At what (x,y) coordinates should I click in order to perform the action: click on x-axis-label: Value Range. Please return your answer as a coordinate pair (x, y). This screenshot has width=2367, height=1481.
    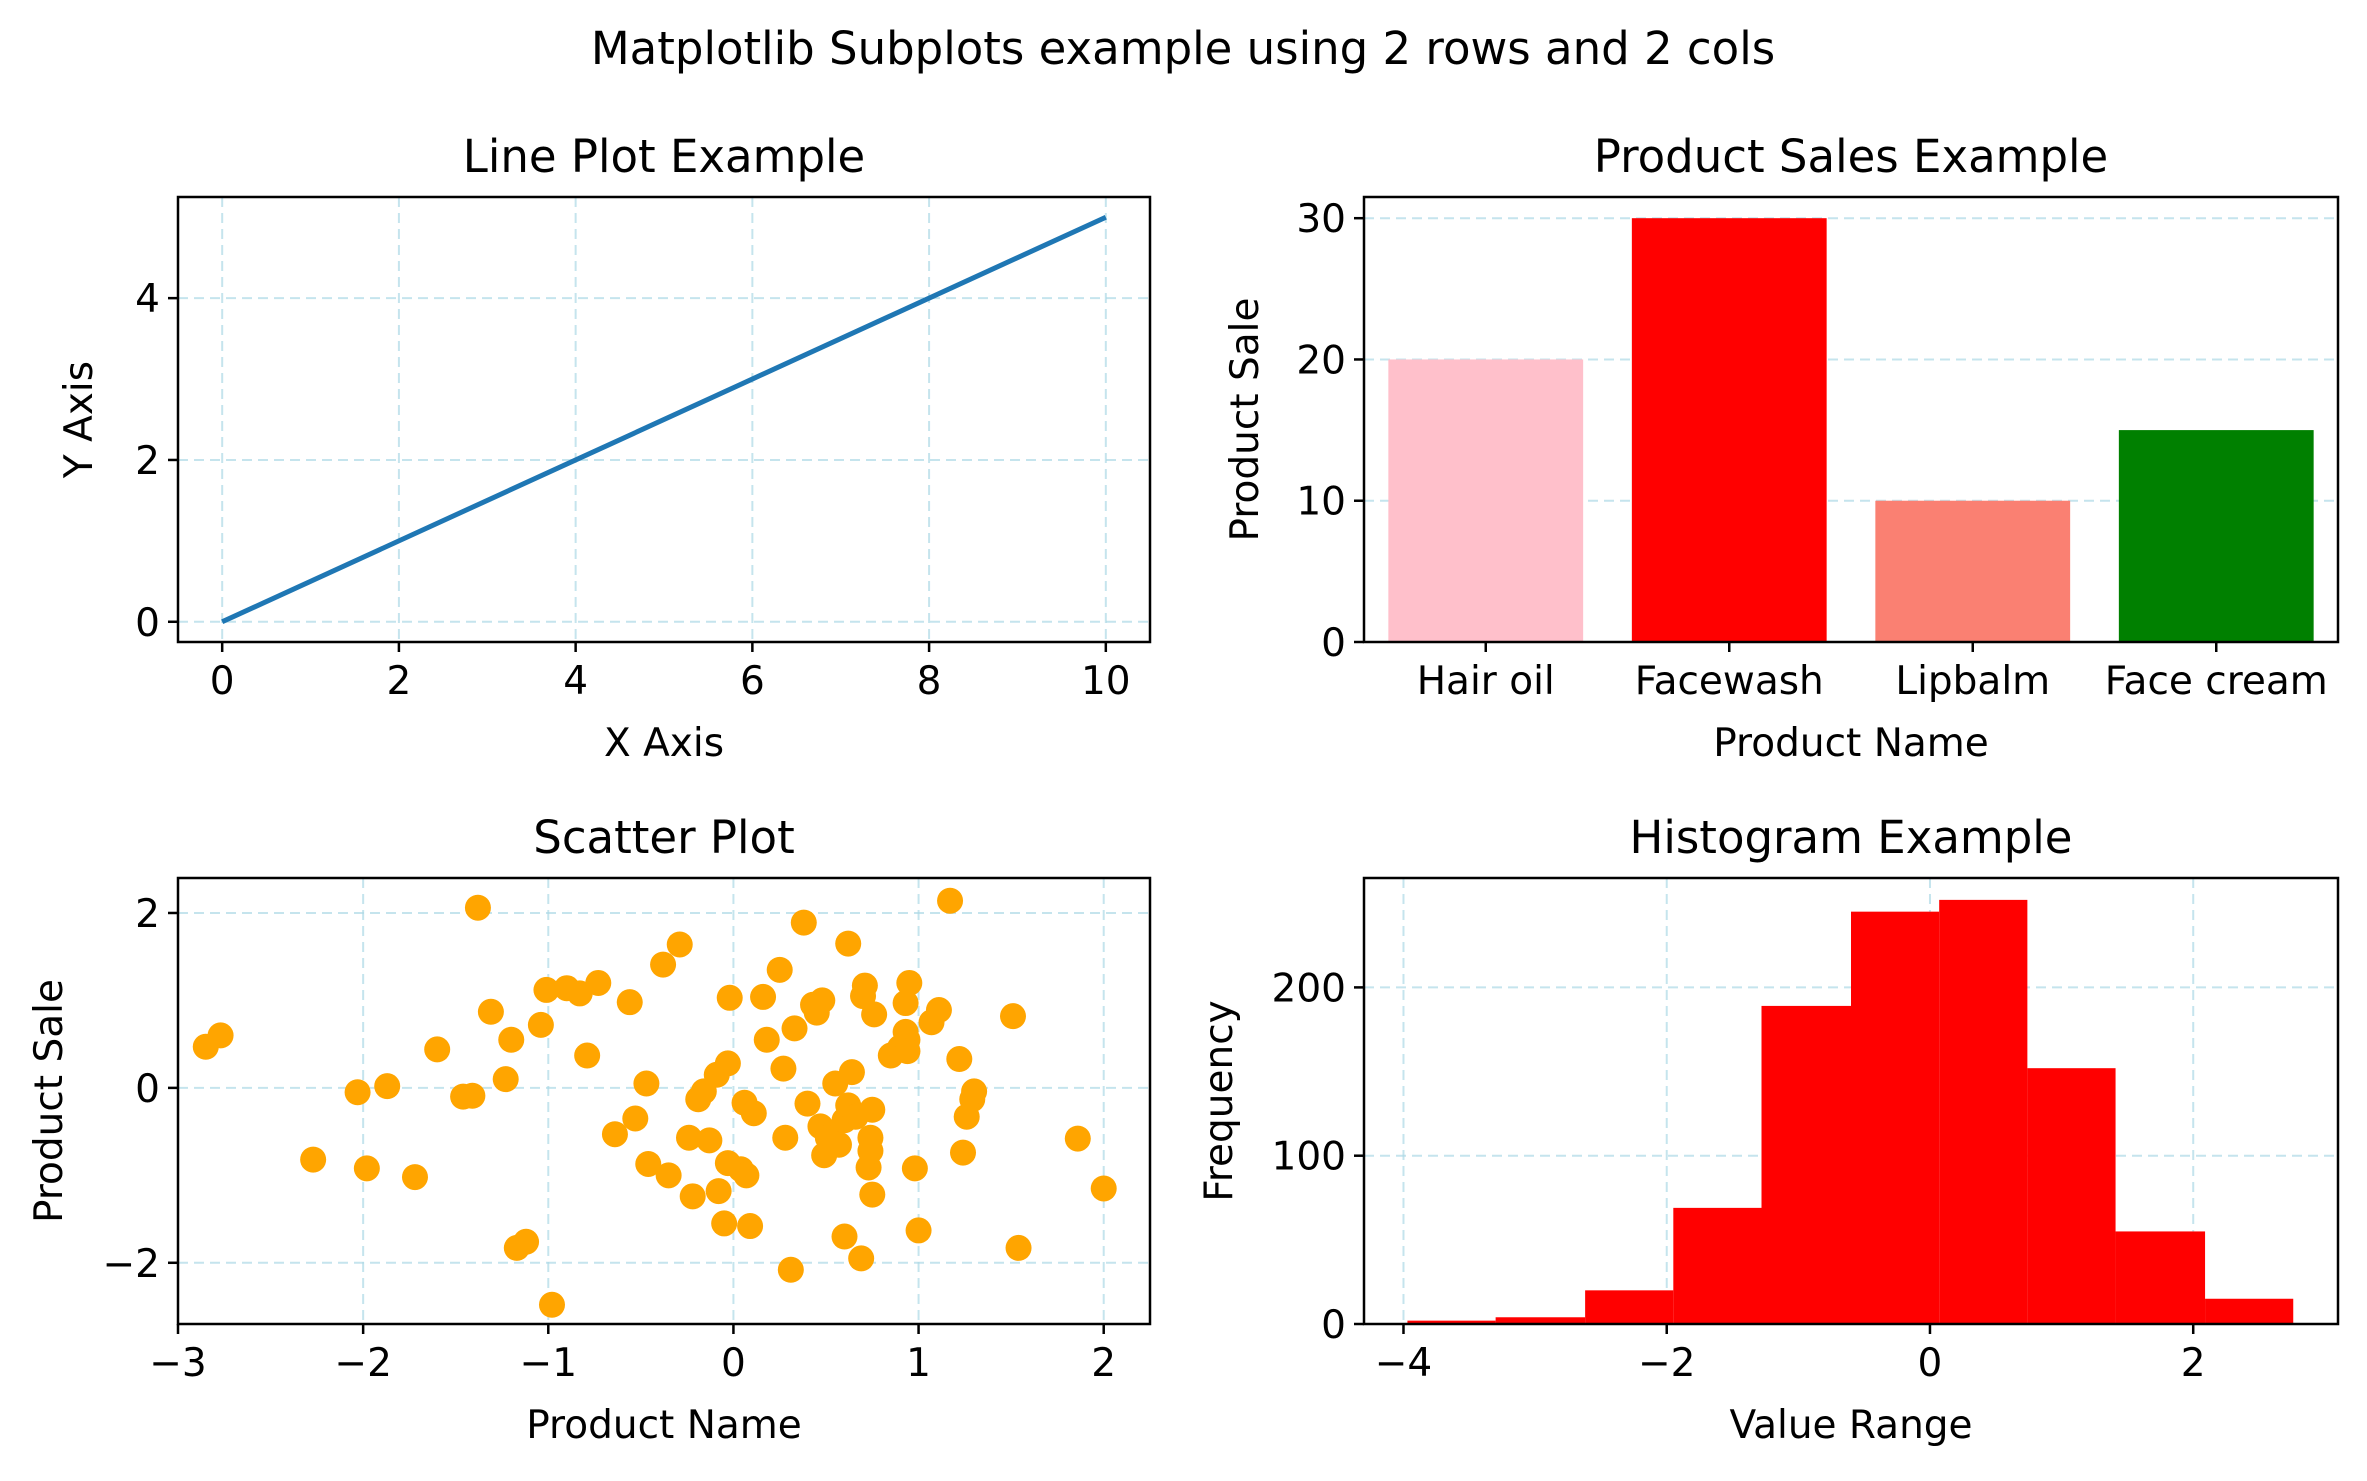
    Looking at the image, I should click on (1850, 1425).